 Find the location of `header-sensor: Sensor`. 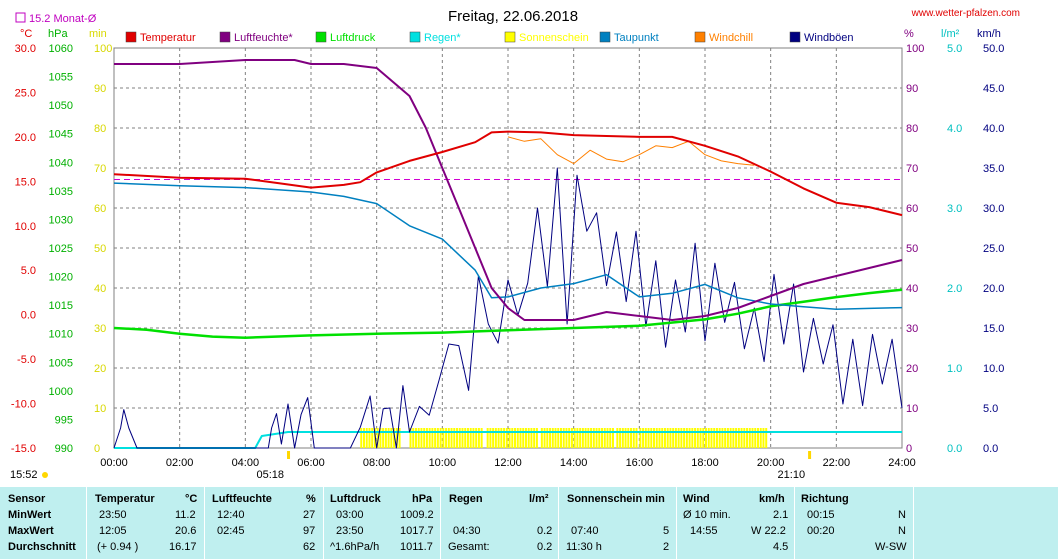

header-sensor: Sensor is located at coordinates (27, 499).